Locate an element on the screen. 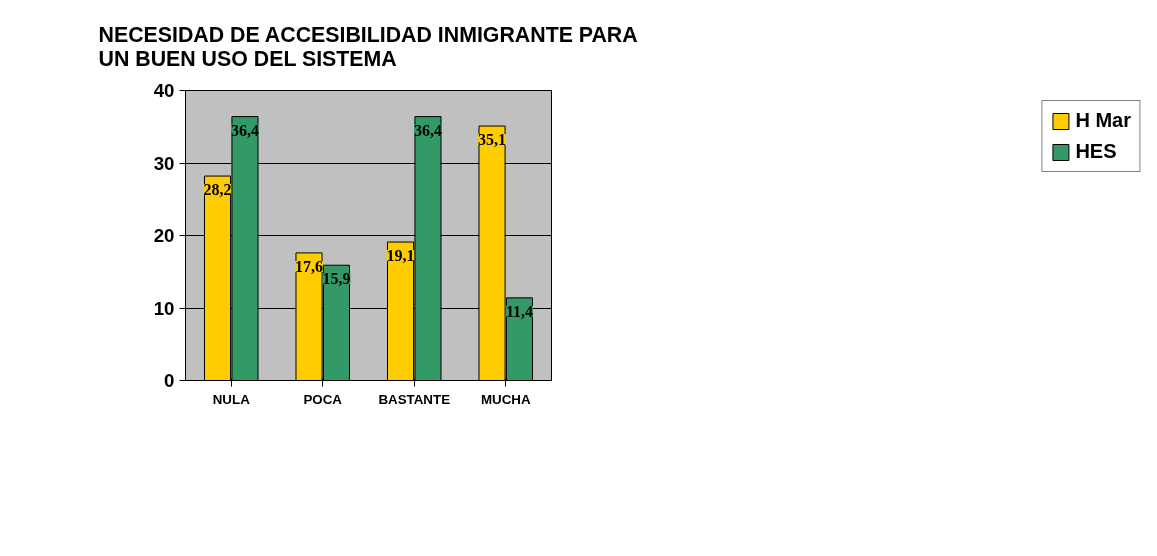 Image resolution: width=1157 pixels, height=556 pixels. y-tick-label: 20 is located at coordinates (164, 235).